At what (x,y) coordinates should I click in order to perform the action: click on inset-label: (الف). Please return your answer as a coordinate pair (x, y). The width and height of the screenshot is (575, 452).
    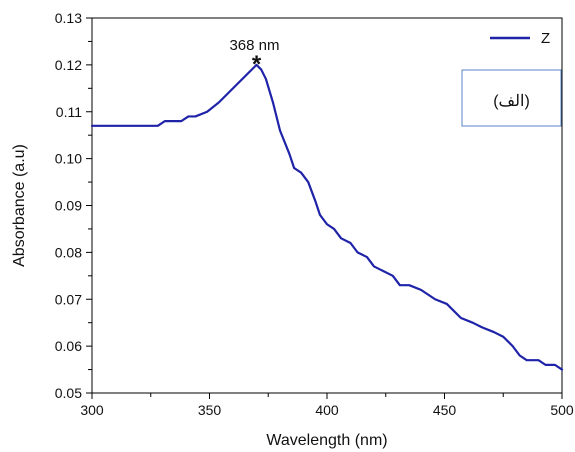
    Looking at the image, I should click on (511, 101).